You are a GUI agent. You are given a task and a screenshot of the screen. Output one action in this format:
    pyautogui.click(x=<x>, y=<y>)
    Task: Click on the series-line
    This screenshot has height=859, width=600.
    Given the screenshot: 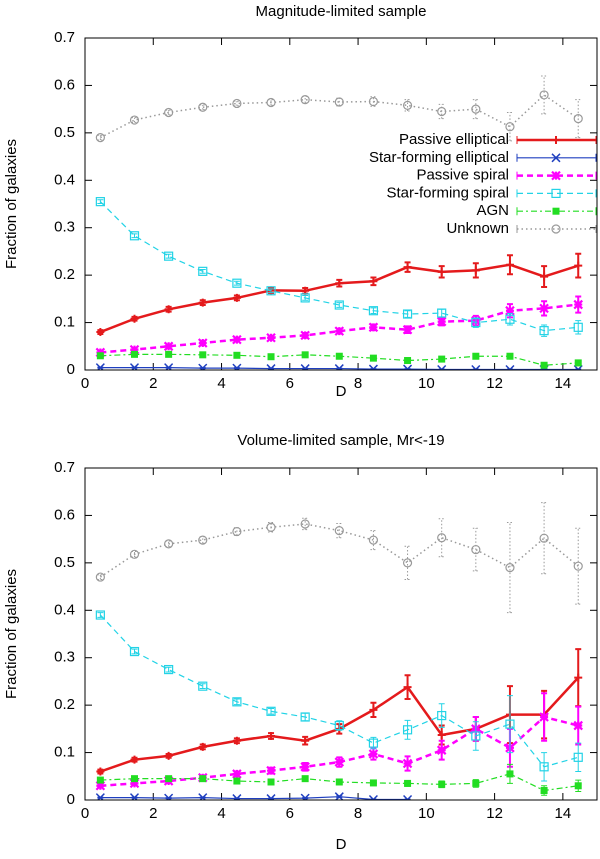 What is the action you would take?
    pyautogui.click(x=254, y=798)
    